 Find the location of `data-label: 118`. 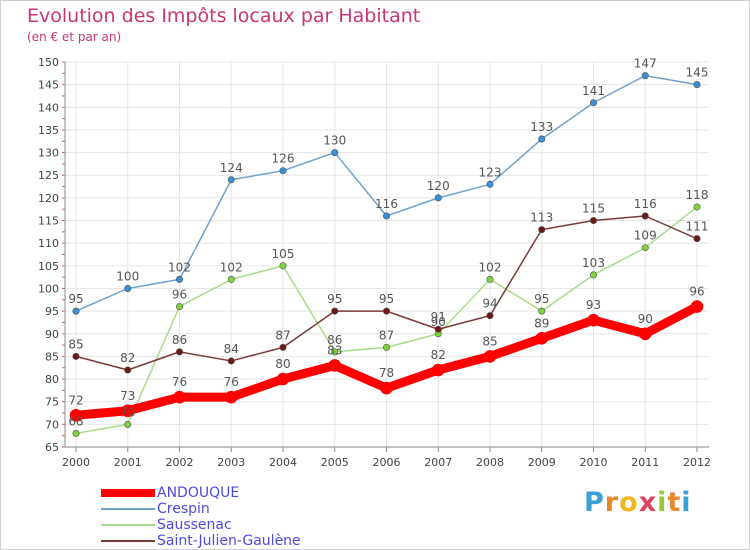

data-label: 118 is located at coordinates (697, 195).